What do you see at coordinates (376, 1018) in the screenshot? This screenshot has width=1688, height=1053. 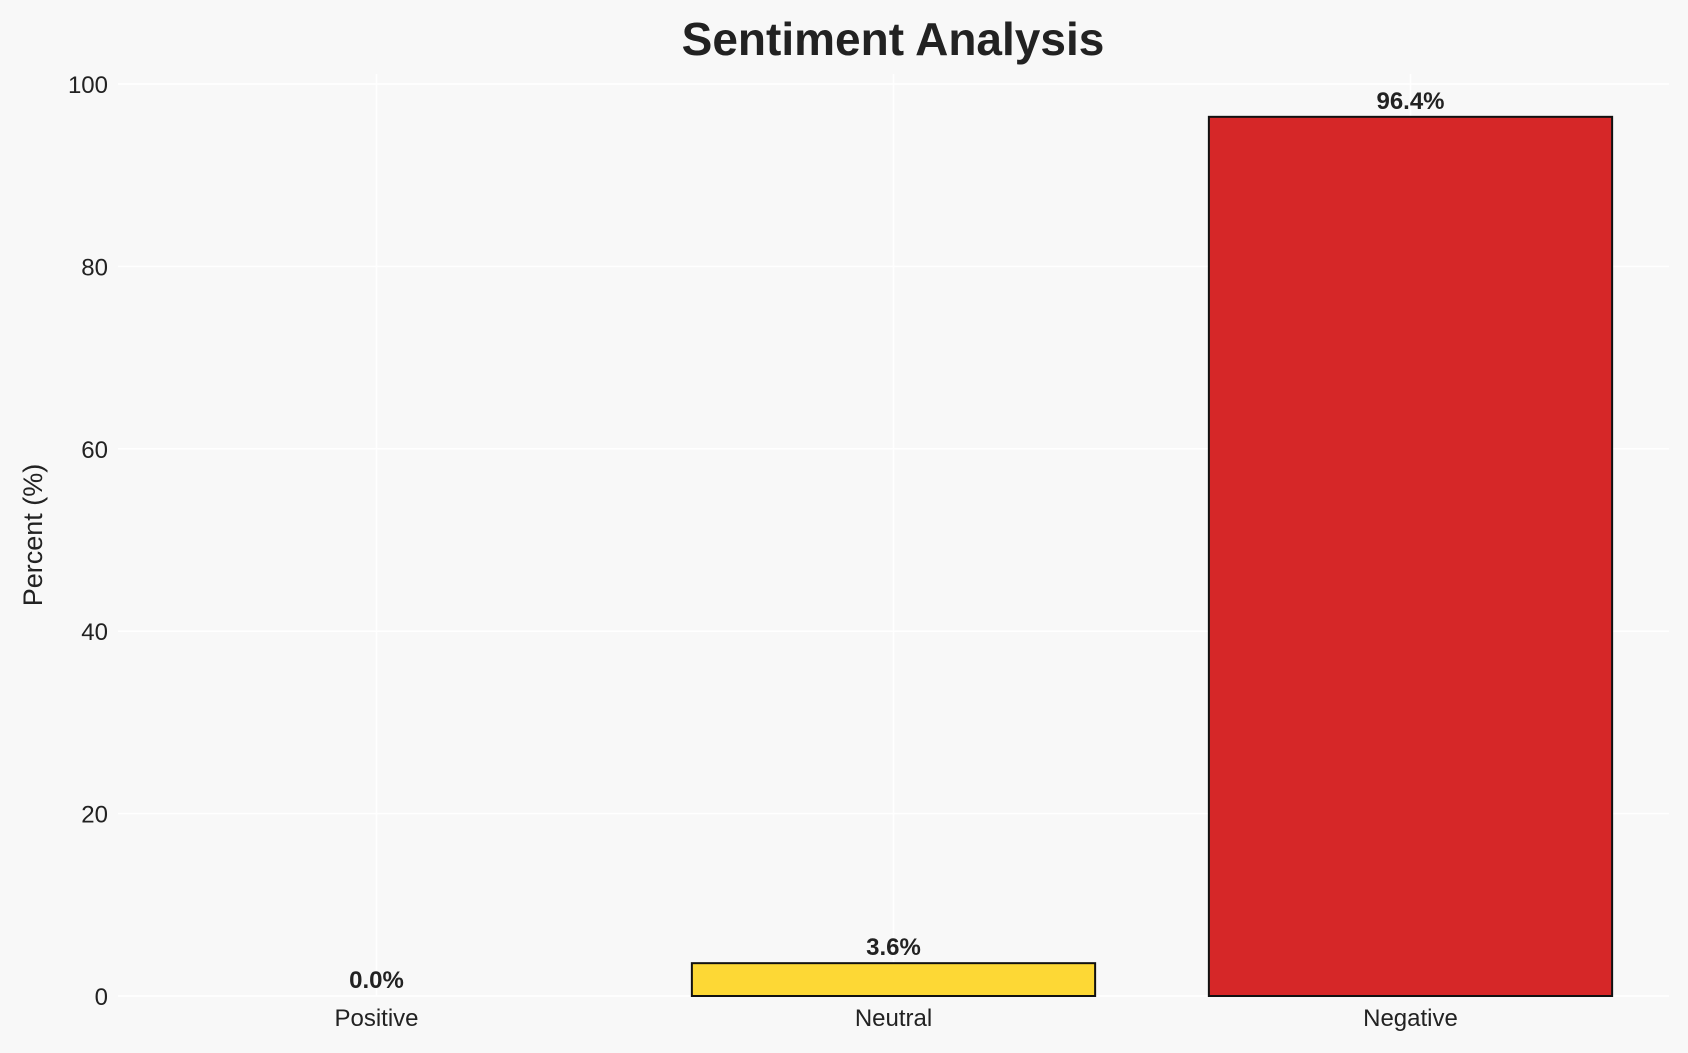 I see `x-tick-label: Positive` at bounding box center [376, 1018].